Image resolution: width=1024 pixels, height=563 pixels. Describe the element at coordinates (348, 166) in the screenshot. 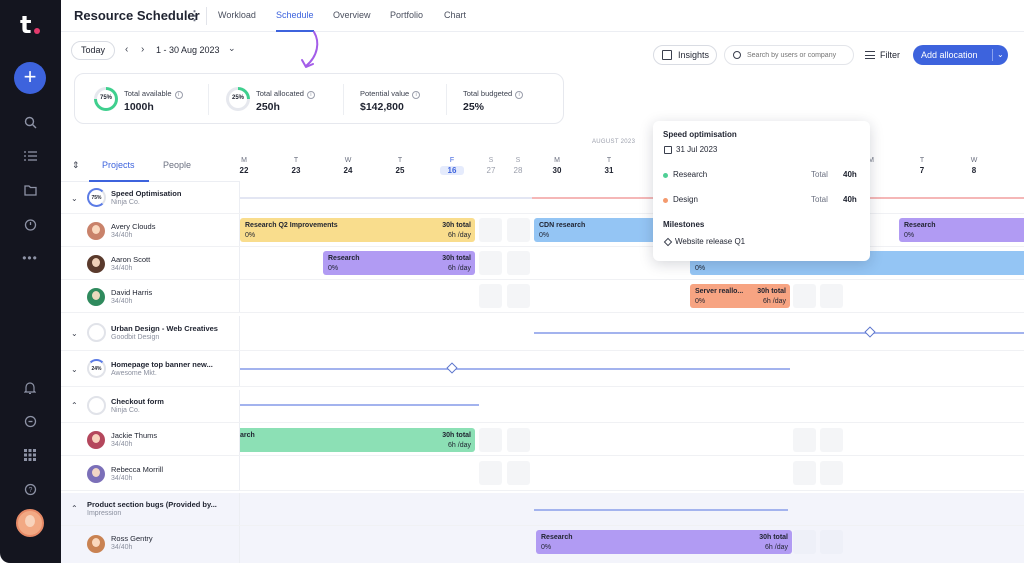

I see `day-header: W 24` at that location.